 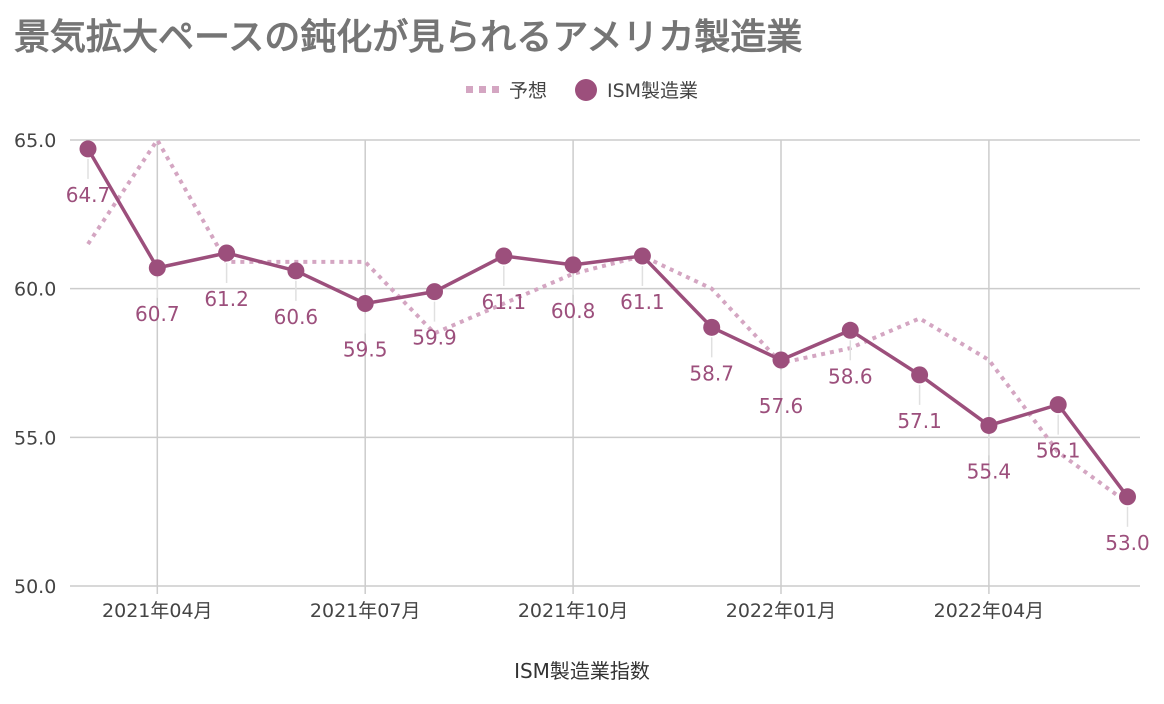 I want to click on legend: 予想 ISM製造業, so click(x=582, y=89).